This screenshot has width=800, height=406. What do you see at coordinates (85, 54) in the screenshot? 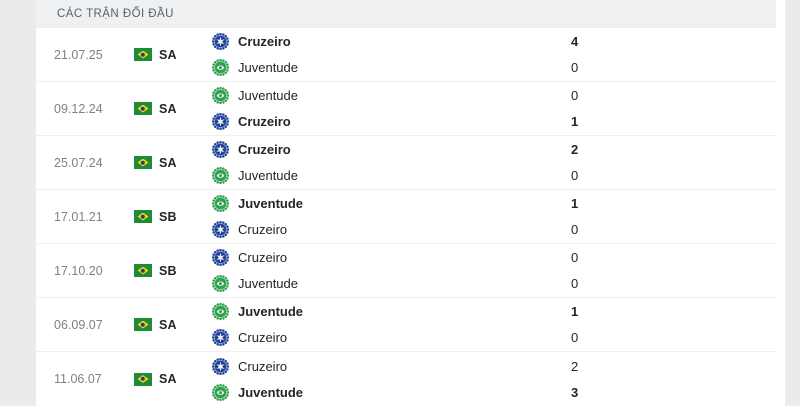
I see `match-date-cell: 21.07.25` at bounding box center [85, 54].